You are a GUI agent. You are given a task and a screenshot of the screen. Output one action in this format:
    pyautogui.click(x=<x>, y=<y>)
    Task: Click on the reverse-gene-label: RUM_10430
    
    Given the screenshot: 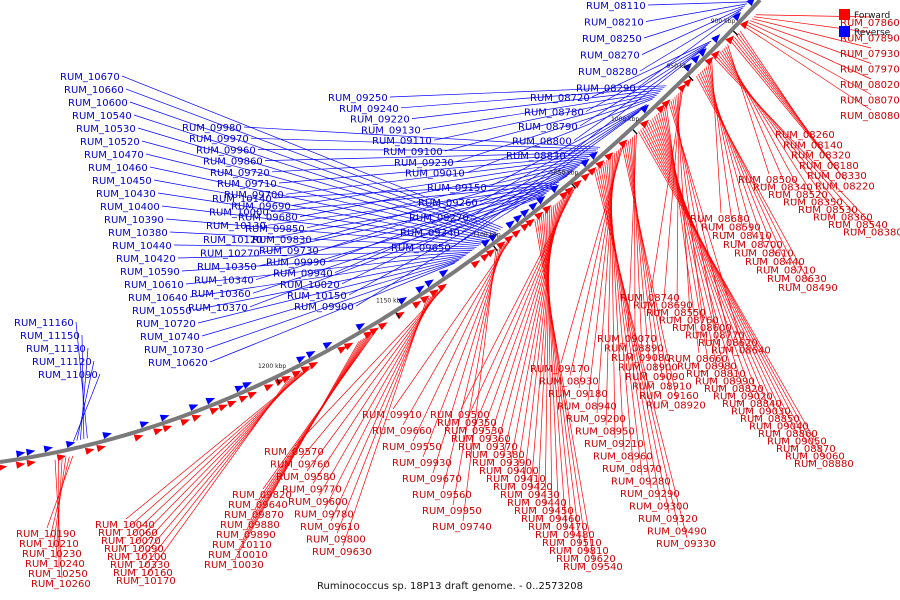 What is the action you would take?
    pyautogui.click(x=126, y=194)
    